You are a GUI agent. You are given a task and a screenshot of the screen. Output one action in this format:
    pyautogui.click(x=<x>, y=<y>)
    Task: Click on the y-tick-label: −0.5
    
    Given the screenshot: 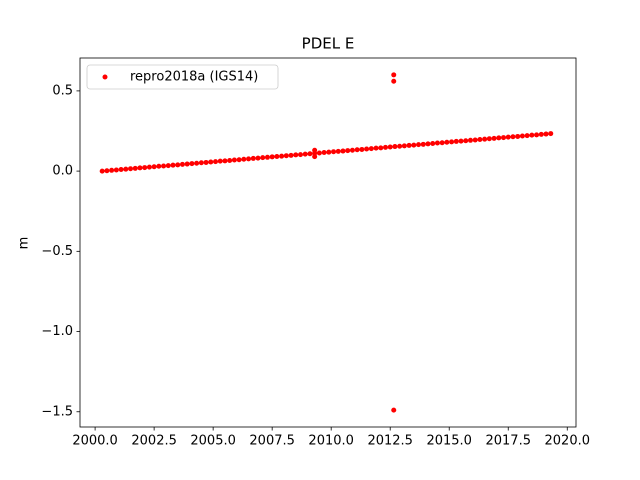 What is the action you would take?
    pyautogui.click(x=57, y=251)
    